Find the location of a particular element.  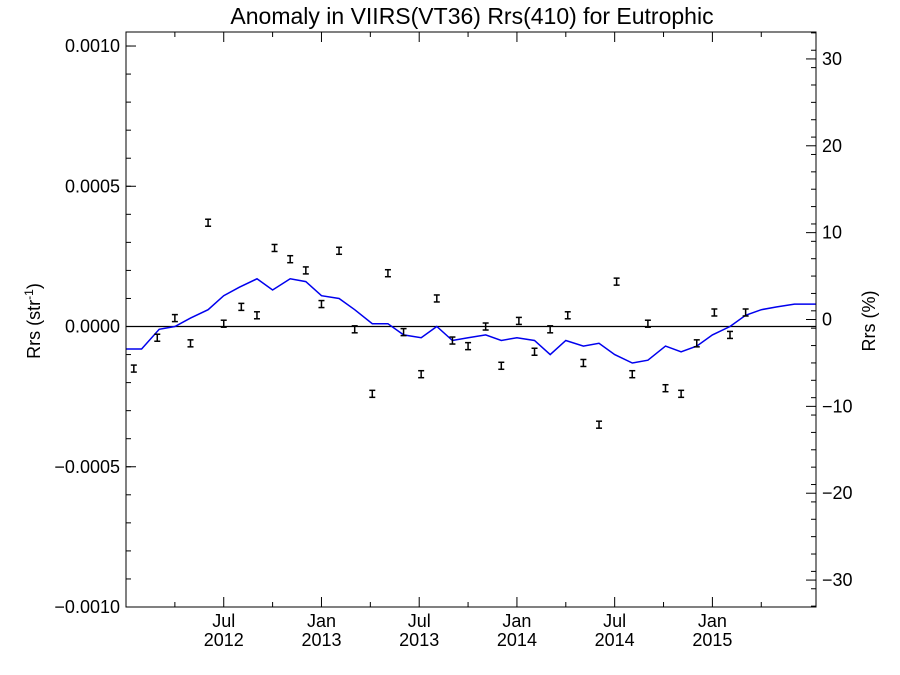

x-tick-label-year: 2012 is located at coordinates (224, 640).